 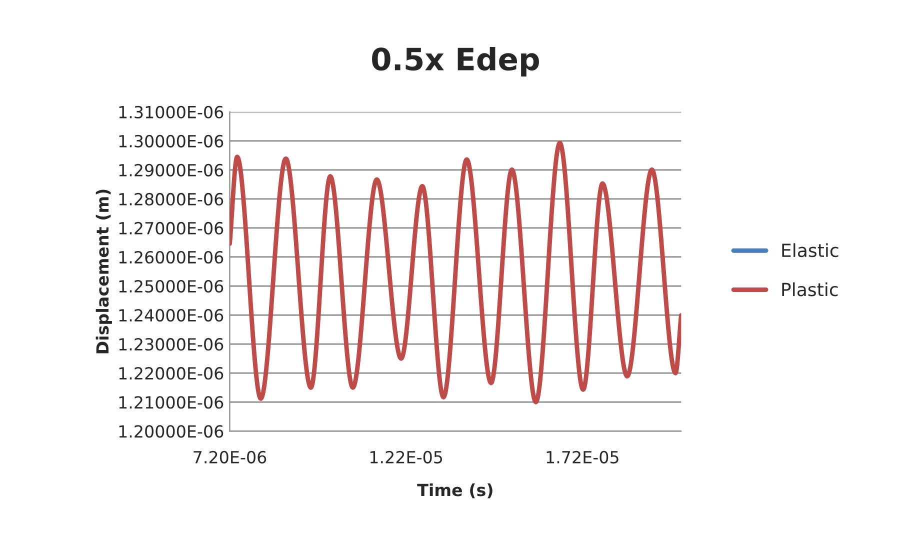 I want to click on y-tick-label: 1.28000E-06, so click(x=171, y=199).